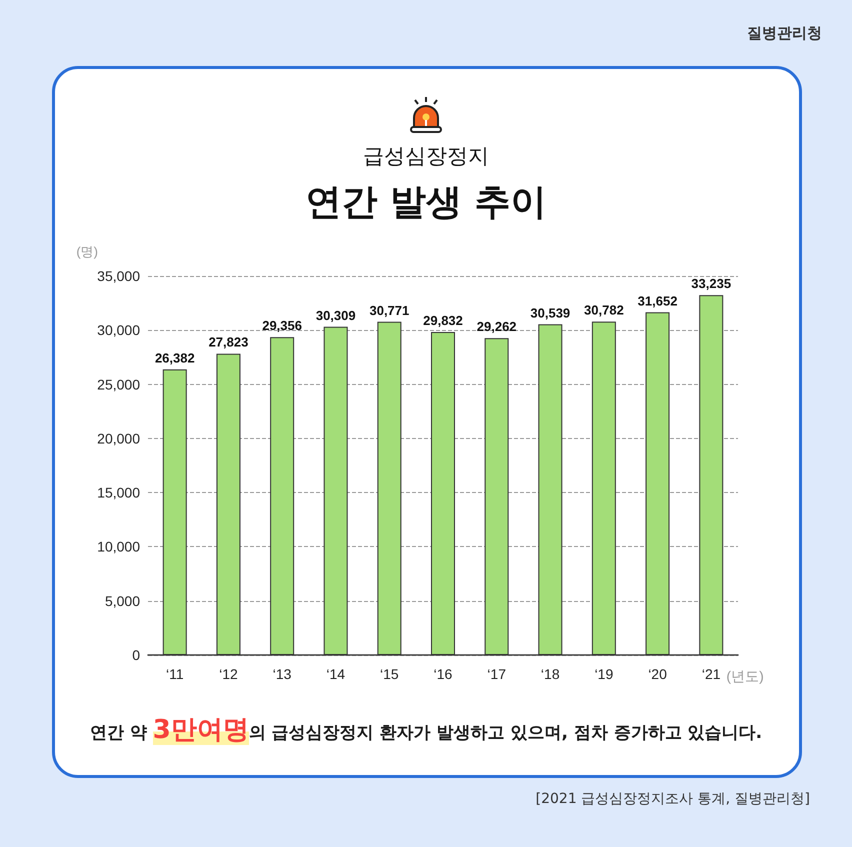 This screenshot has height=847, width=852. Describe the element at coordinates (118, 546) in the screenshot. I see `y-tick-label: 10,000` at that location.